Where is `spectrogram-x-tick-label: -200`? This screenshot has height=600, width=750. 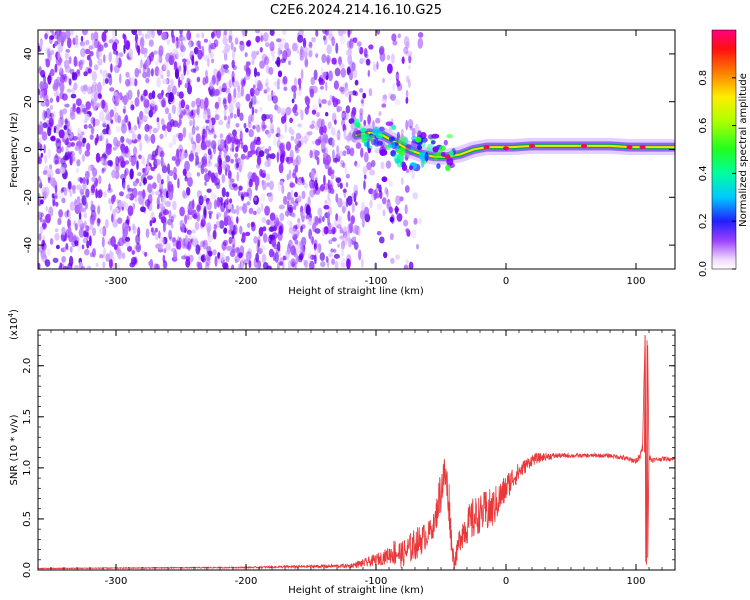
spectrogram-x-tick-label: -200 is located at coordinates (246, 281).